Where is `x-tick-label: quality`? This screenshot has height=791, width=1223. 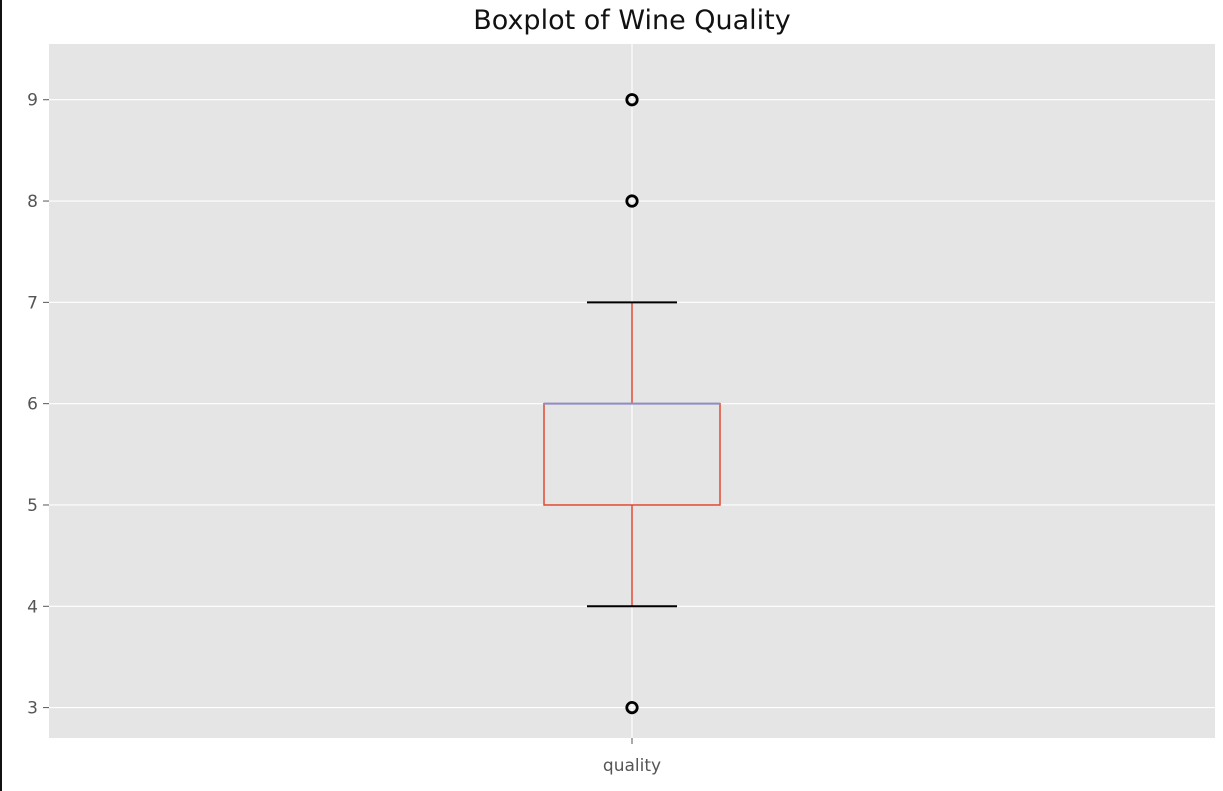 x-tick-label: quality is located at coordinates (632, 766).